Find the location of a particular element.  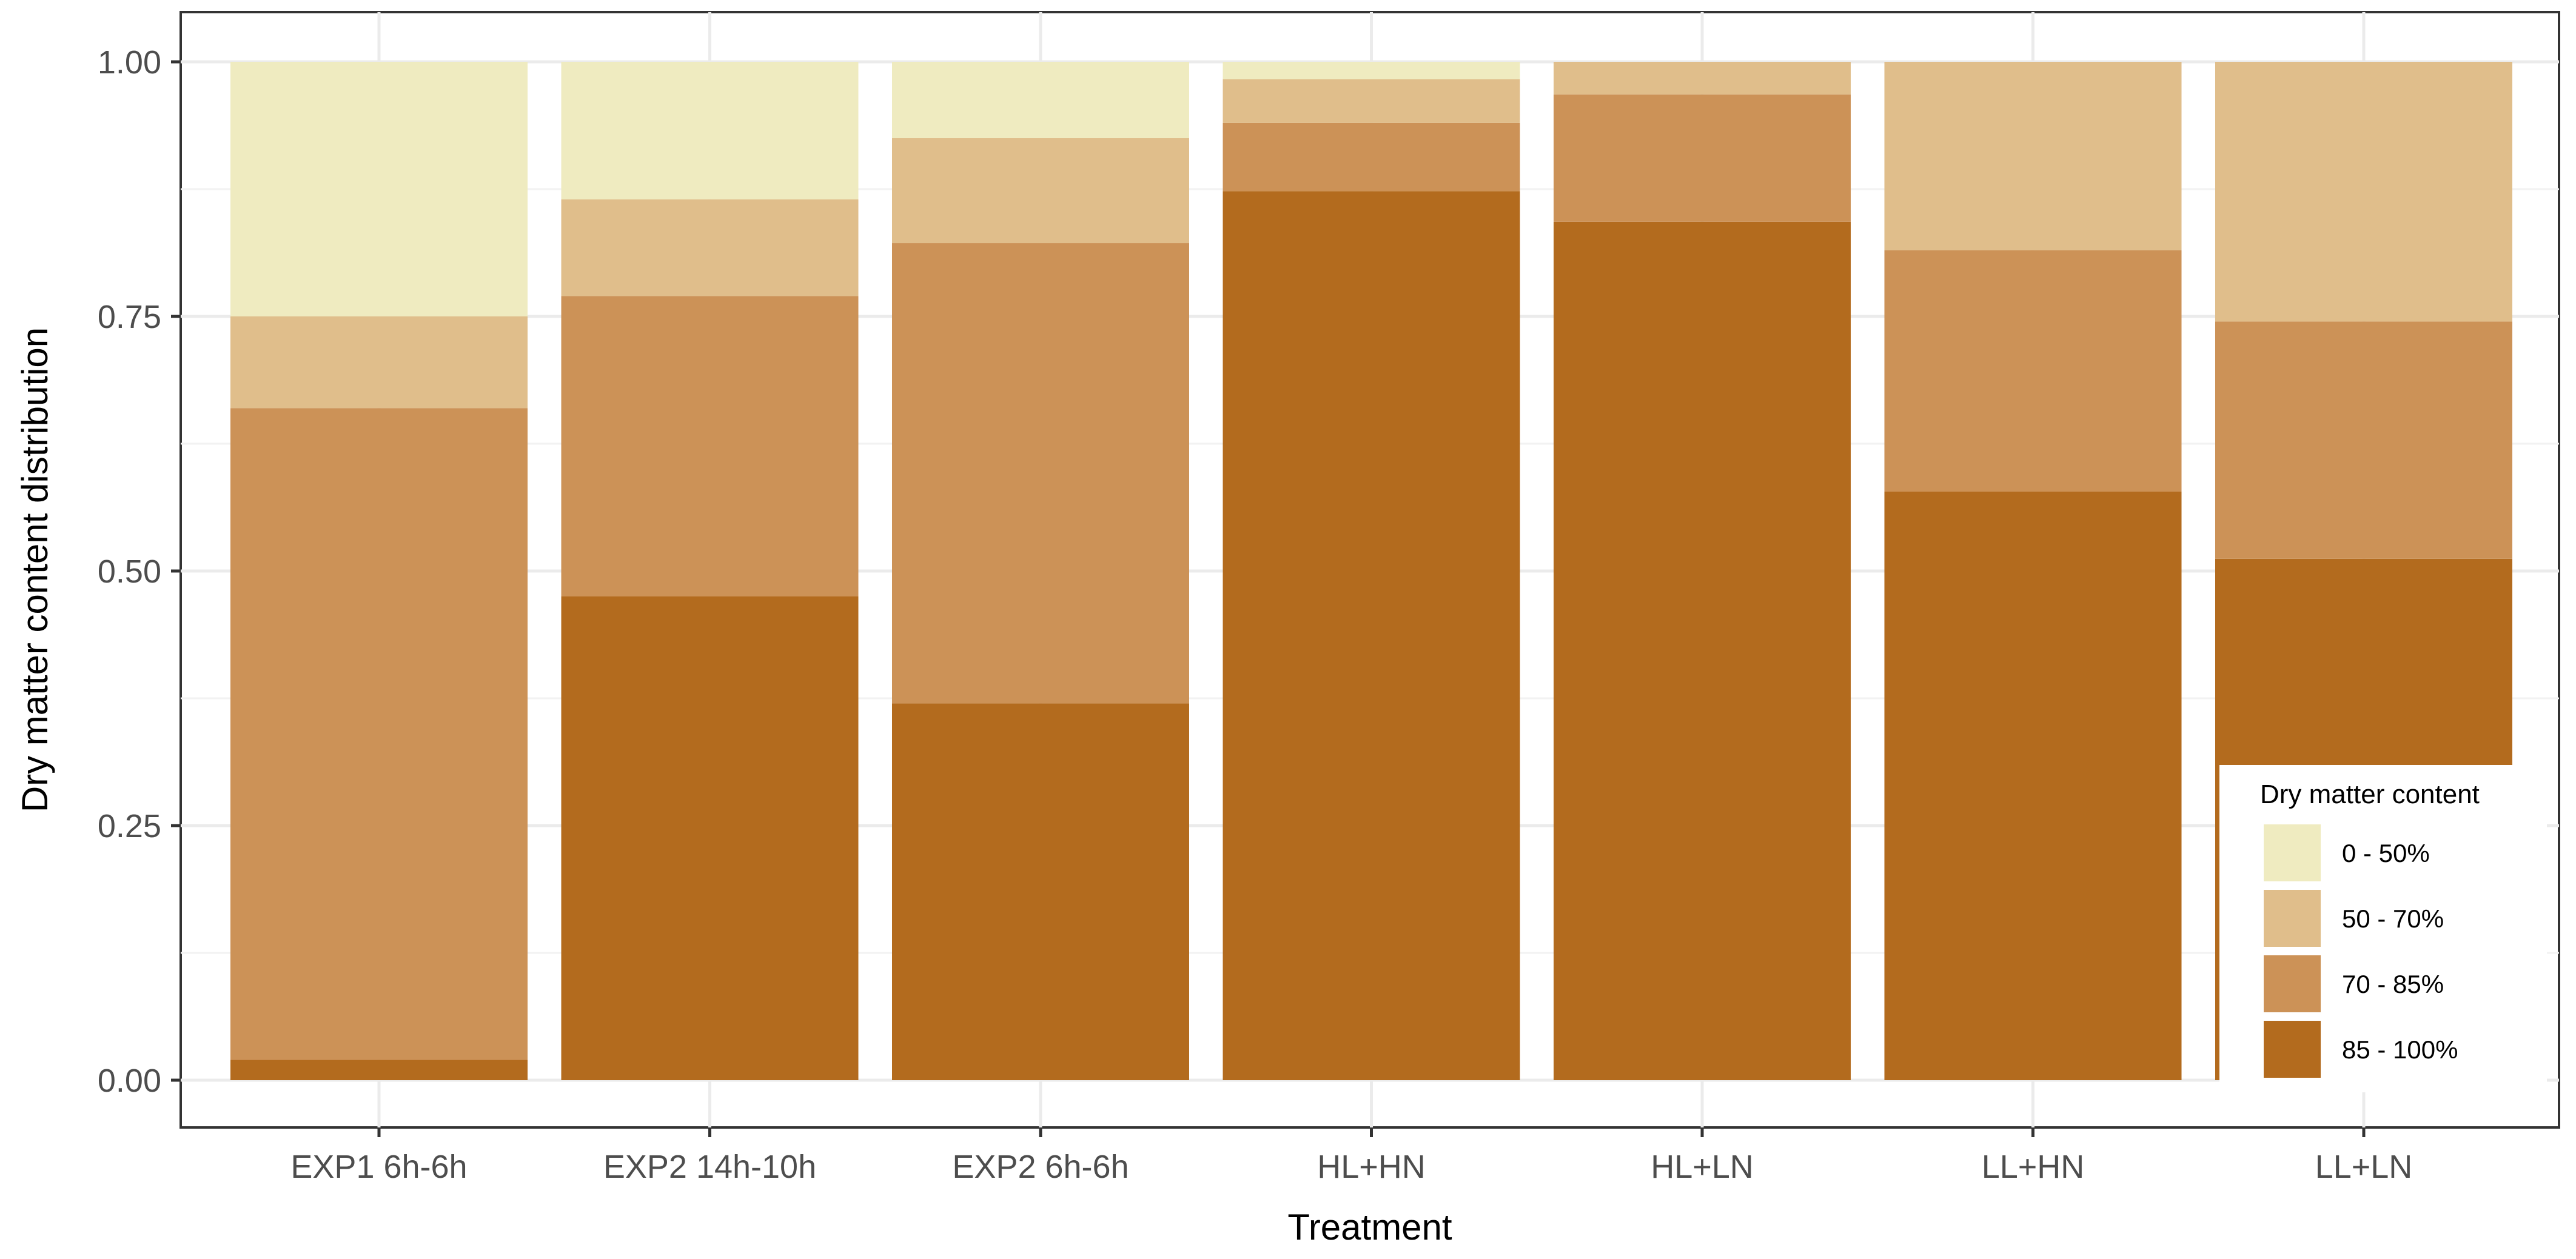

x-tick-label: HL+HN is located at coordinates (1372, 1167).